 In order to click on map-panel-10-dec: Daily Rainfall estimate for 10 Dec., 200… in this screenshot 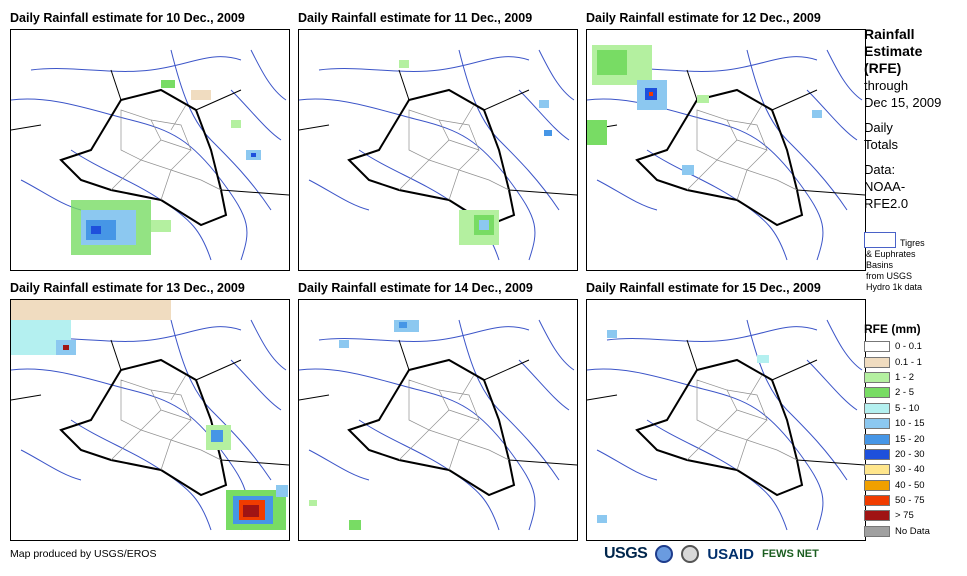, I will do `click(150, 146)`.